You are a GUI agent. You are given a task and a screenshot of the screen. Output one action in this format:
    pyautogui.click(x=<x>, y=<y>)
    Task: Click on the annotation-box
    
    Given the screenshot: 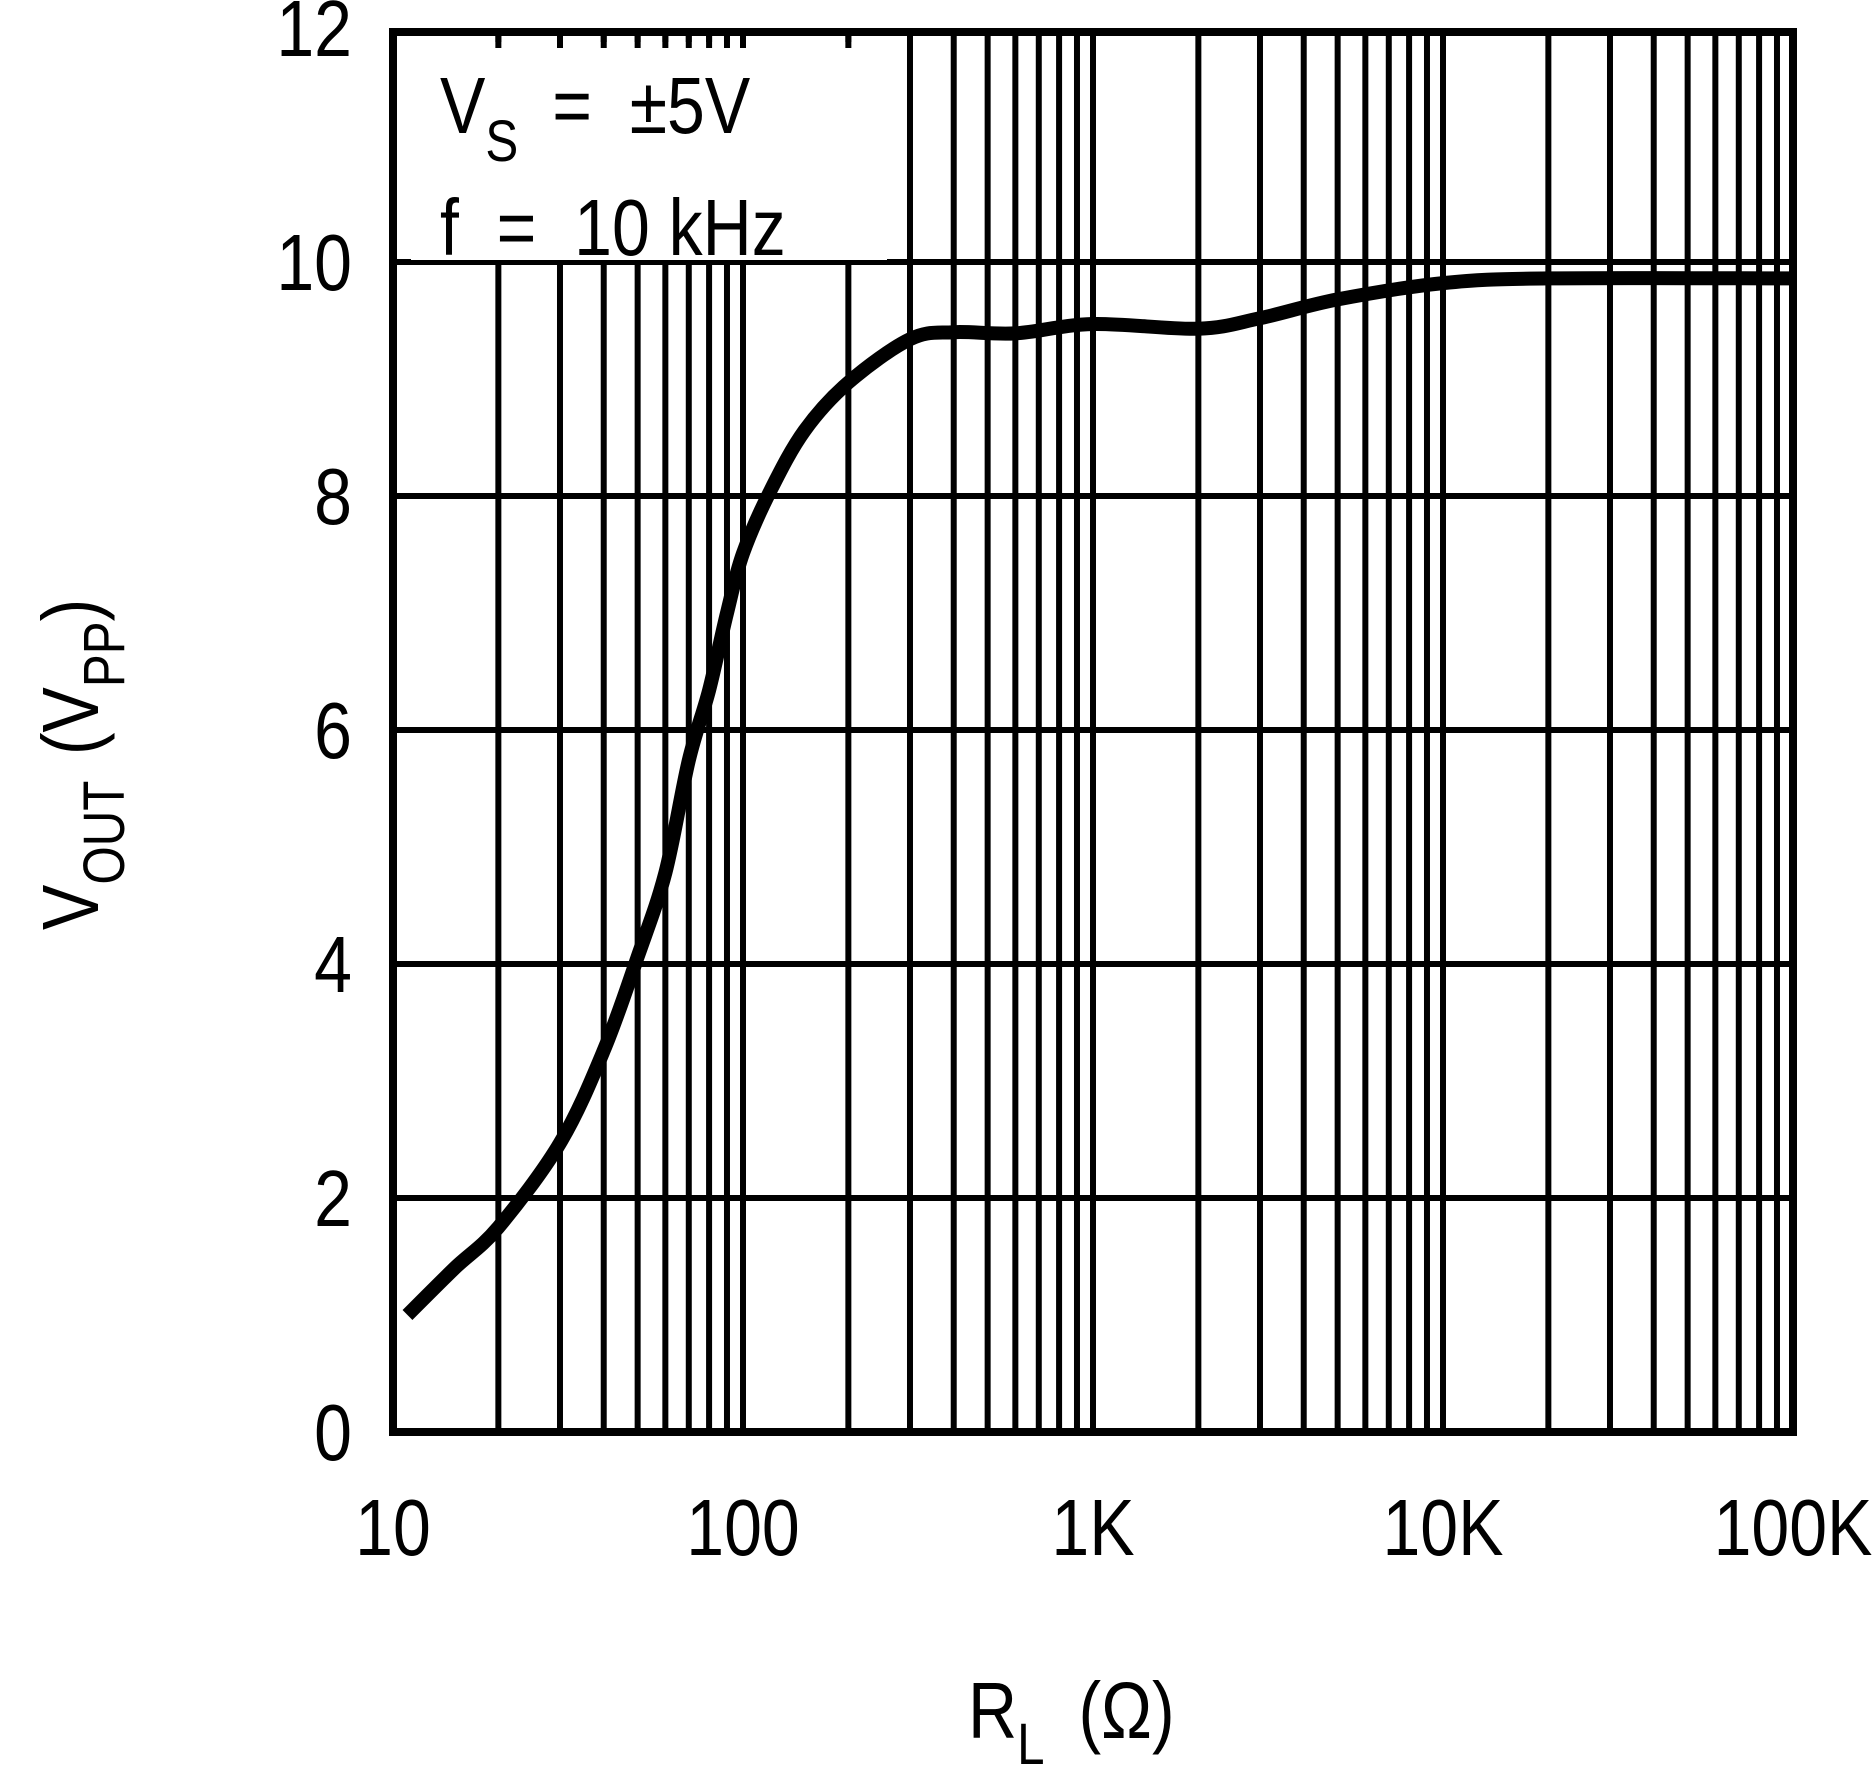 What is the action you would take?
    pyautogui.click(x=643, y=151)
    